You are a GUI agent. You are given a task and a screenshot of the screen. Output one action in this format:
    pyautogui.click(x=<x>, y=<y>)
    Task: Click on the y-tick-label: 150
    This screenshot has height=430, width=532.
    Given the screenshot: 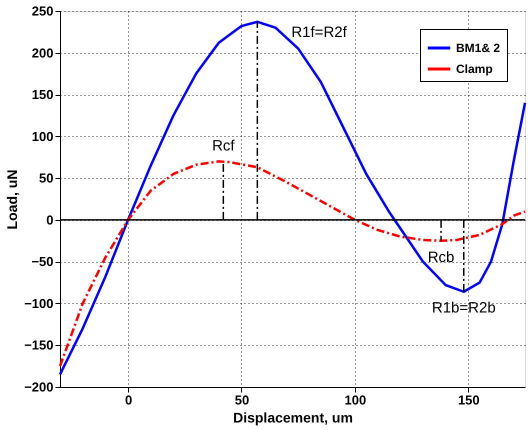 What is the action you would take?
    pyautogui.click(x=43, y=94)
    